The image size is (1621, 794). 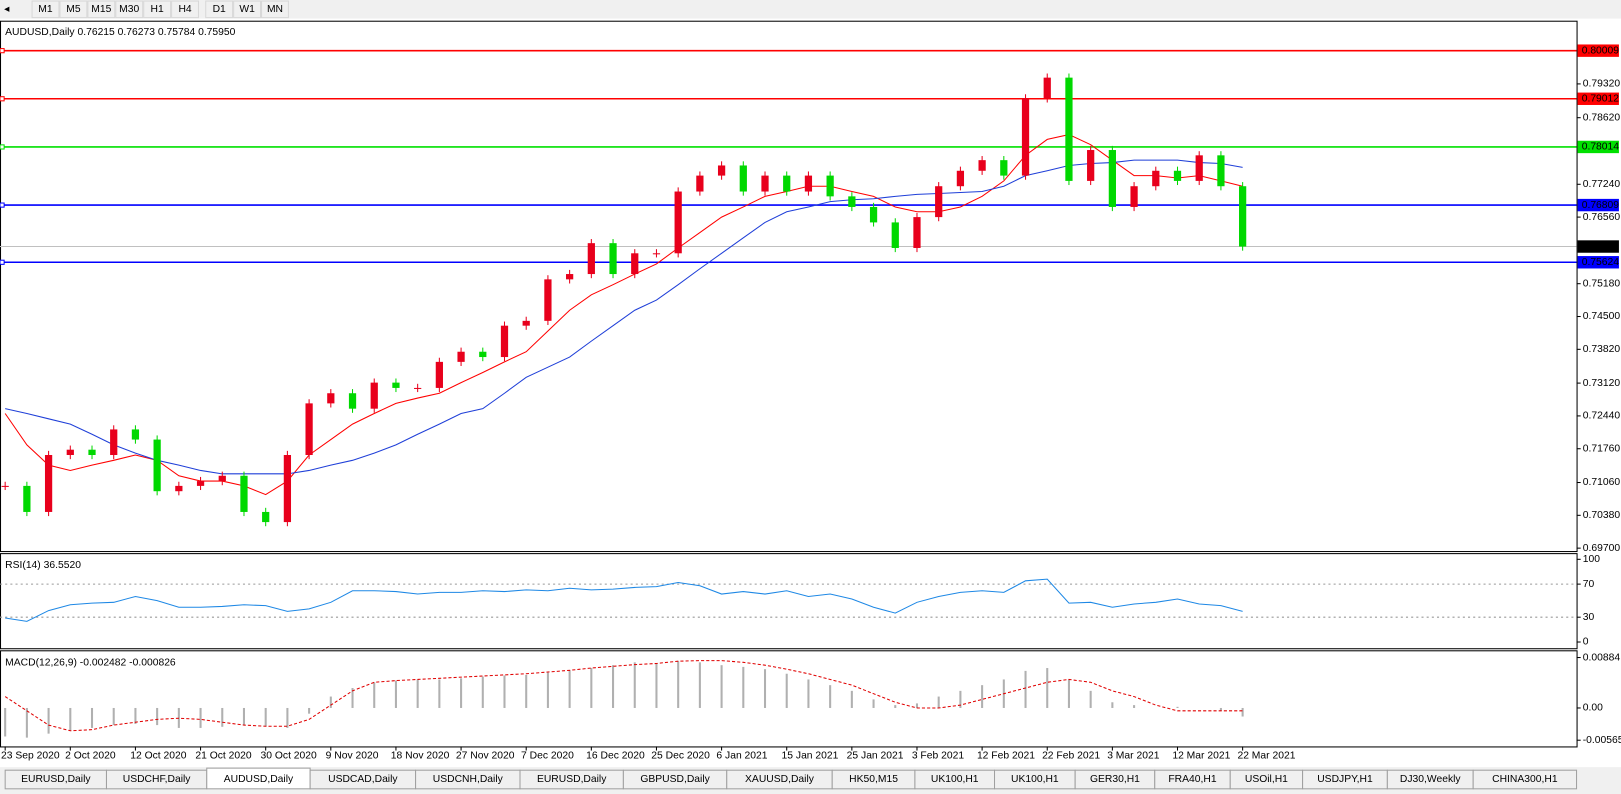 I want to click on level-label: 0.80009, so click(x=1601, y=50).